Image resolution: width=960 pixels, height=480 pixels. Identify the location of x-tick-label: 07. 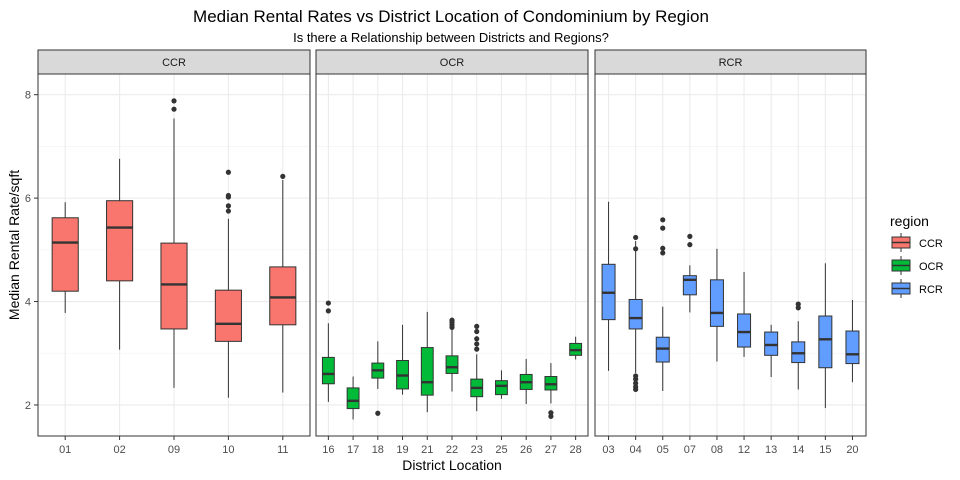
(690, 450).